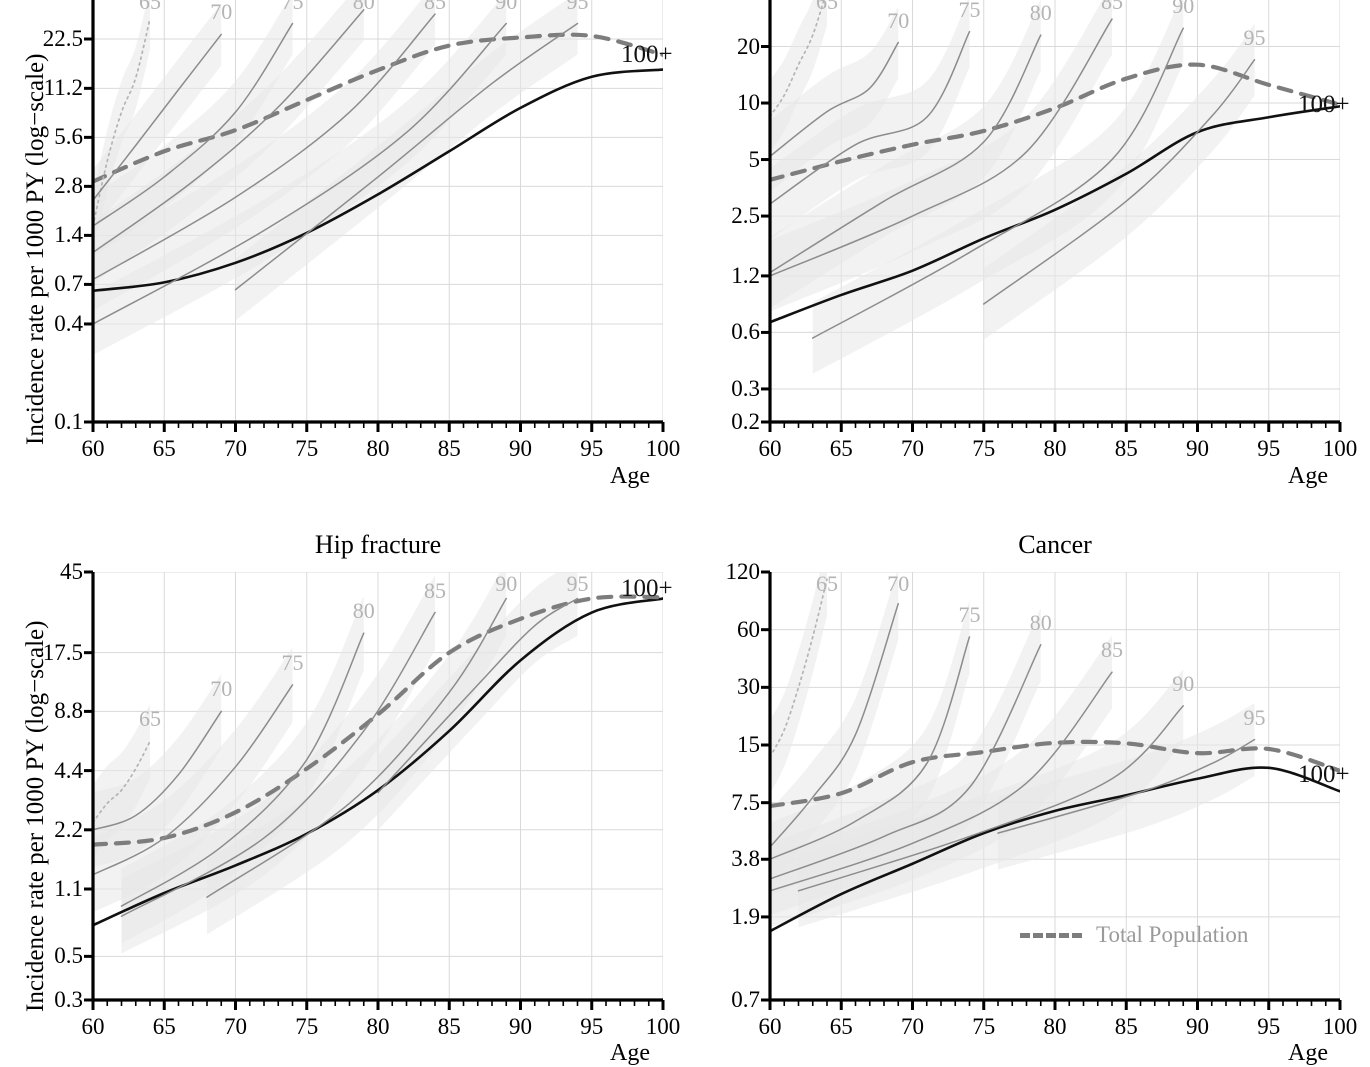  I want to click on legend-dash-swatch, so click(1051, 935).